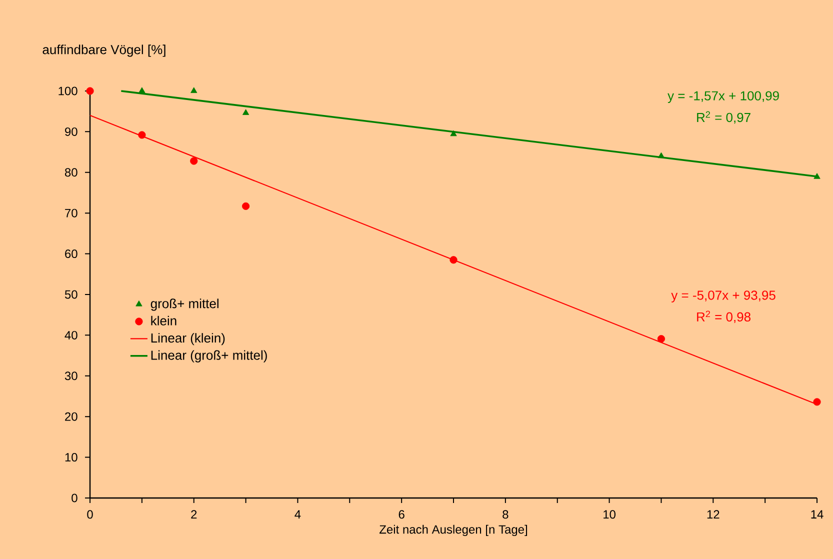 The width and height of the screenshot is (833, 559). Describe the element at coordinates (184, 304) in the screenshot. I see `legend-label: groß+ mittel` at that location.